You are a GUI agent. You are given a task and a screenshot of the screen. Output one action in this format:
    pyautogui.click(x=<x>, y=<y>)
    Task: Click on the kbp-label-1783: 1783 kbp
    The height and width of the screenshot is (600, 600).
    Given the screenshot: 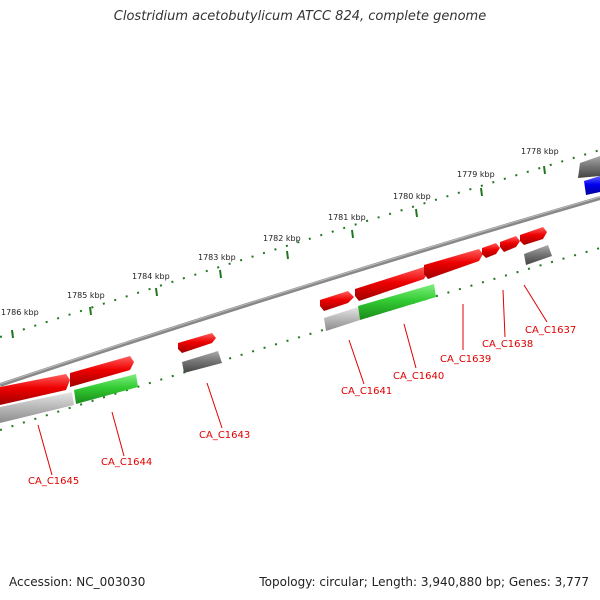 What is the action you would take?
    pyautogui.click(x=217, y=257)
    